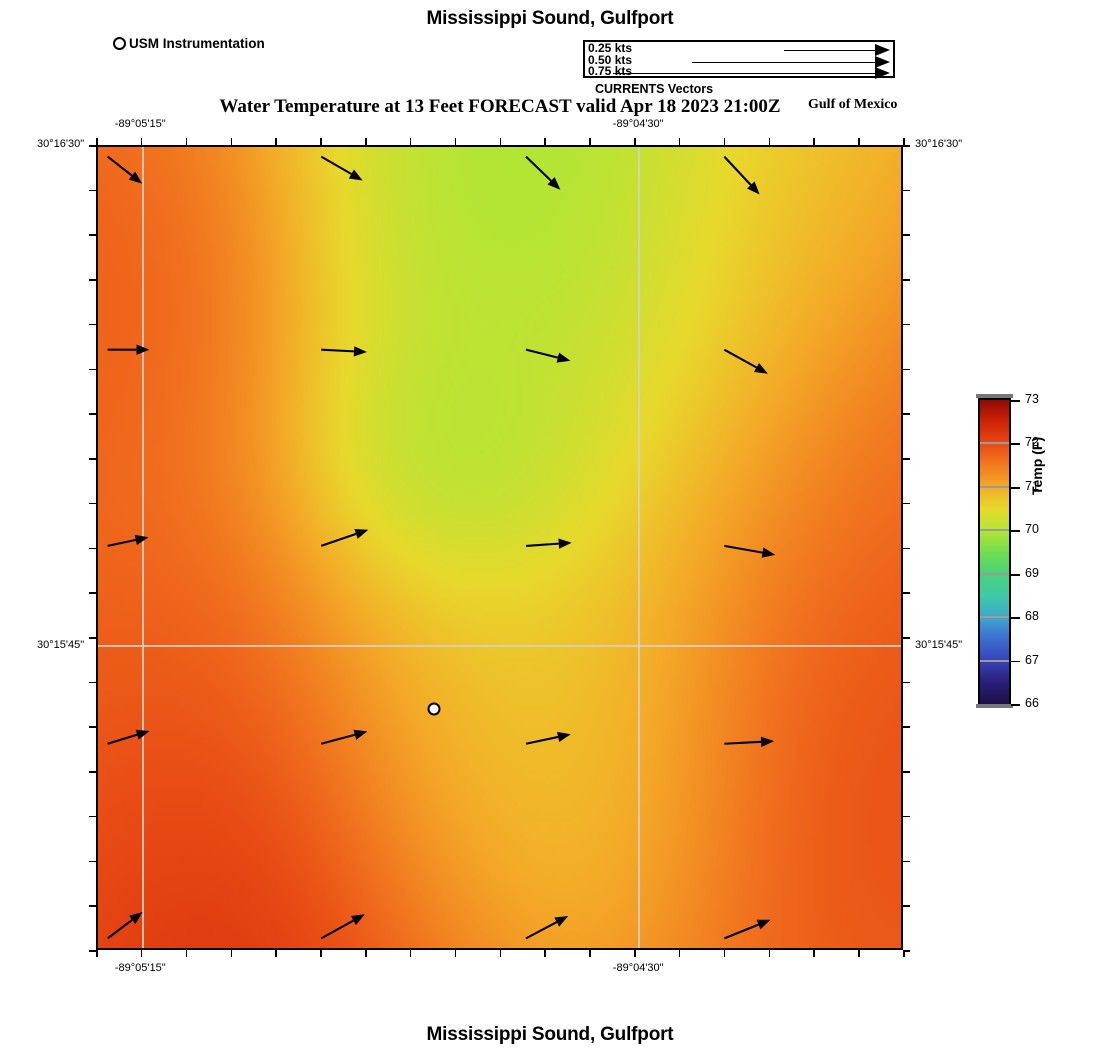 This screenshot has height=1050, width=1100. I want to click on colorbar-gradient, so click(994, 552).